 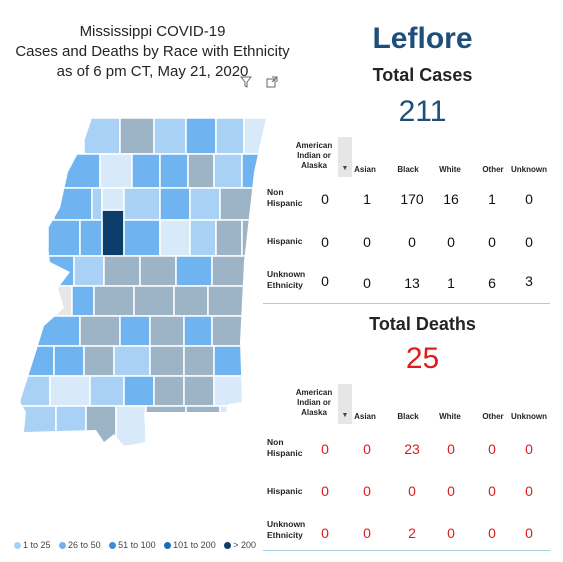 I want to click on legend-item-5: > 200, so click(x=240, y=545).